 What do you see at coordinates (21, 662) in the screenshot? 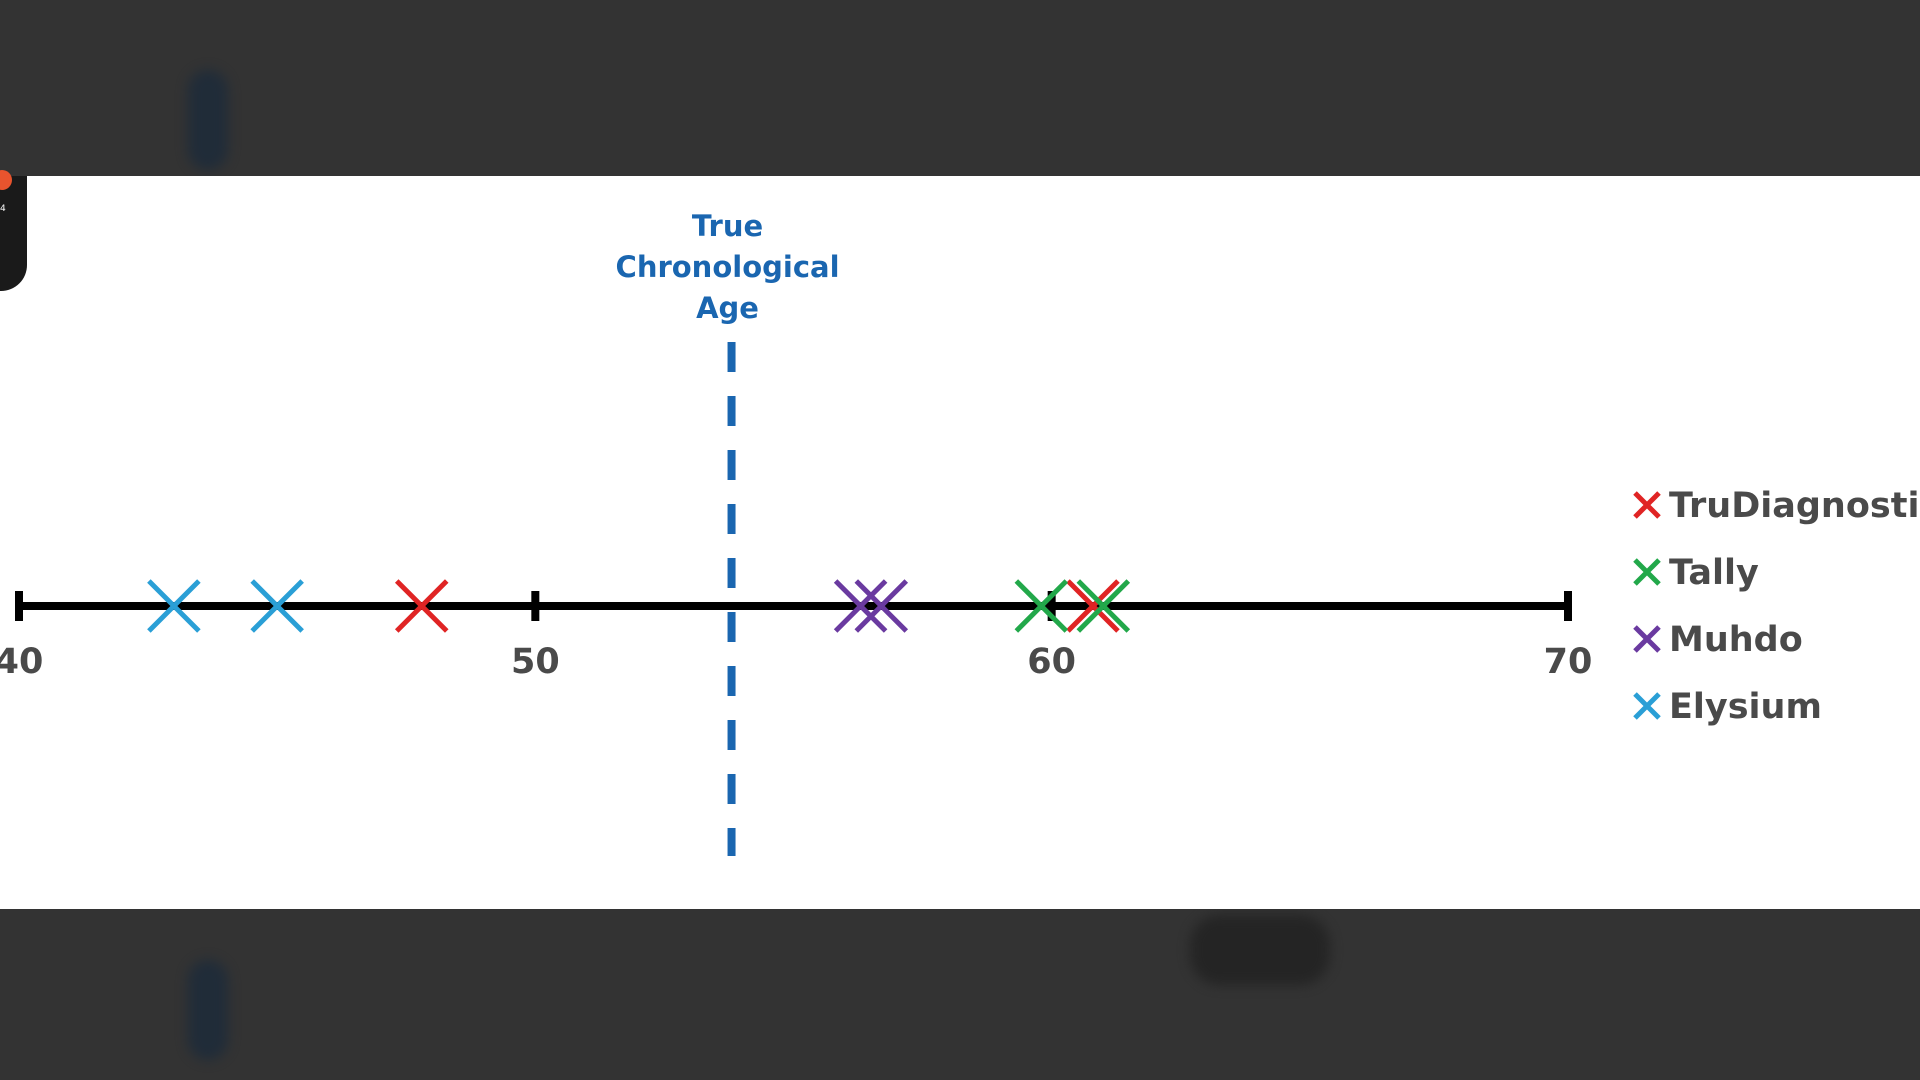
I see `x-tick-label: 40` at bounding box center [21, 662].